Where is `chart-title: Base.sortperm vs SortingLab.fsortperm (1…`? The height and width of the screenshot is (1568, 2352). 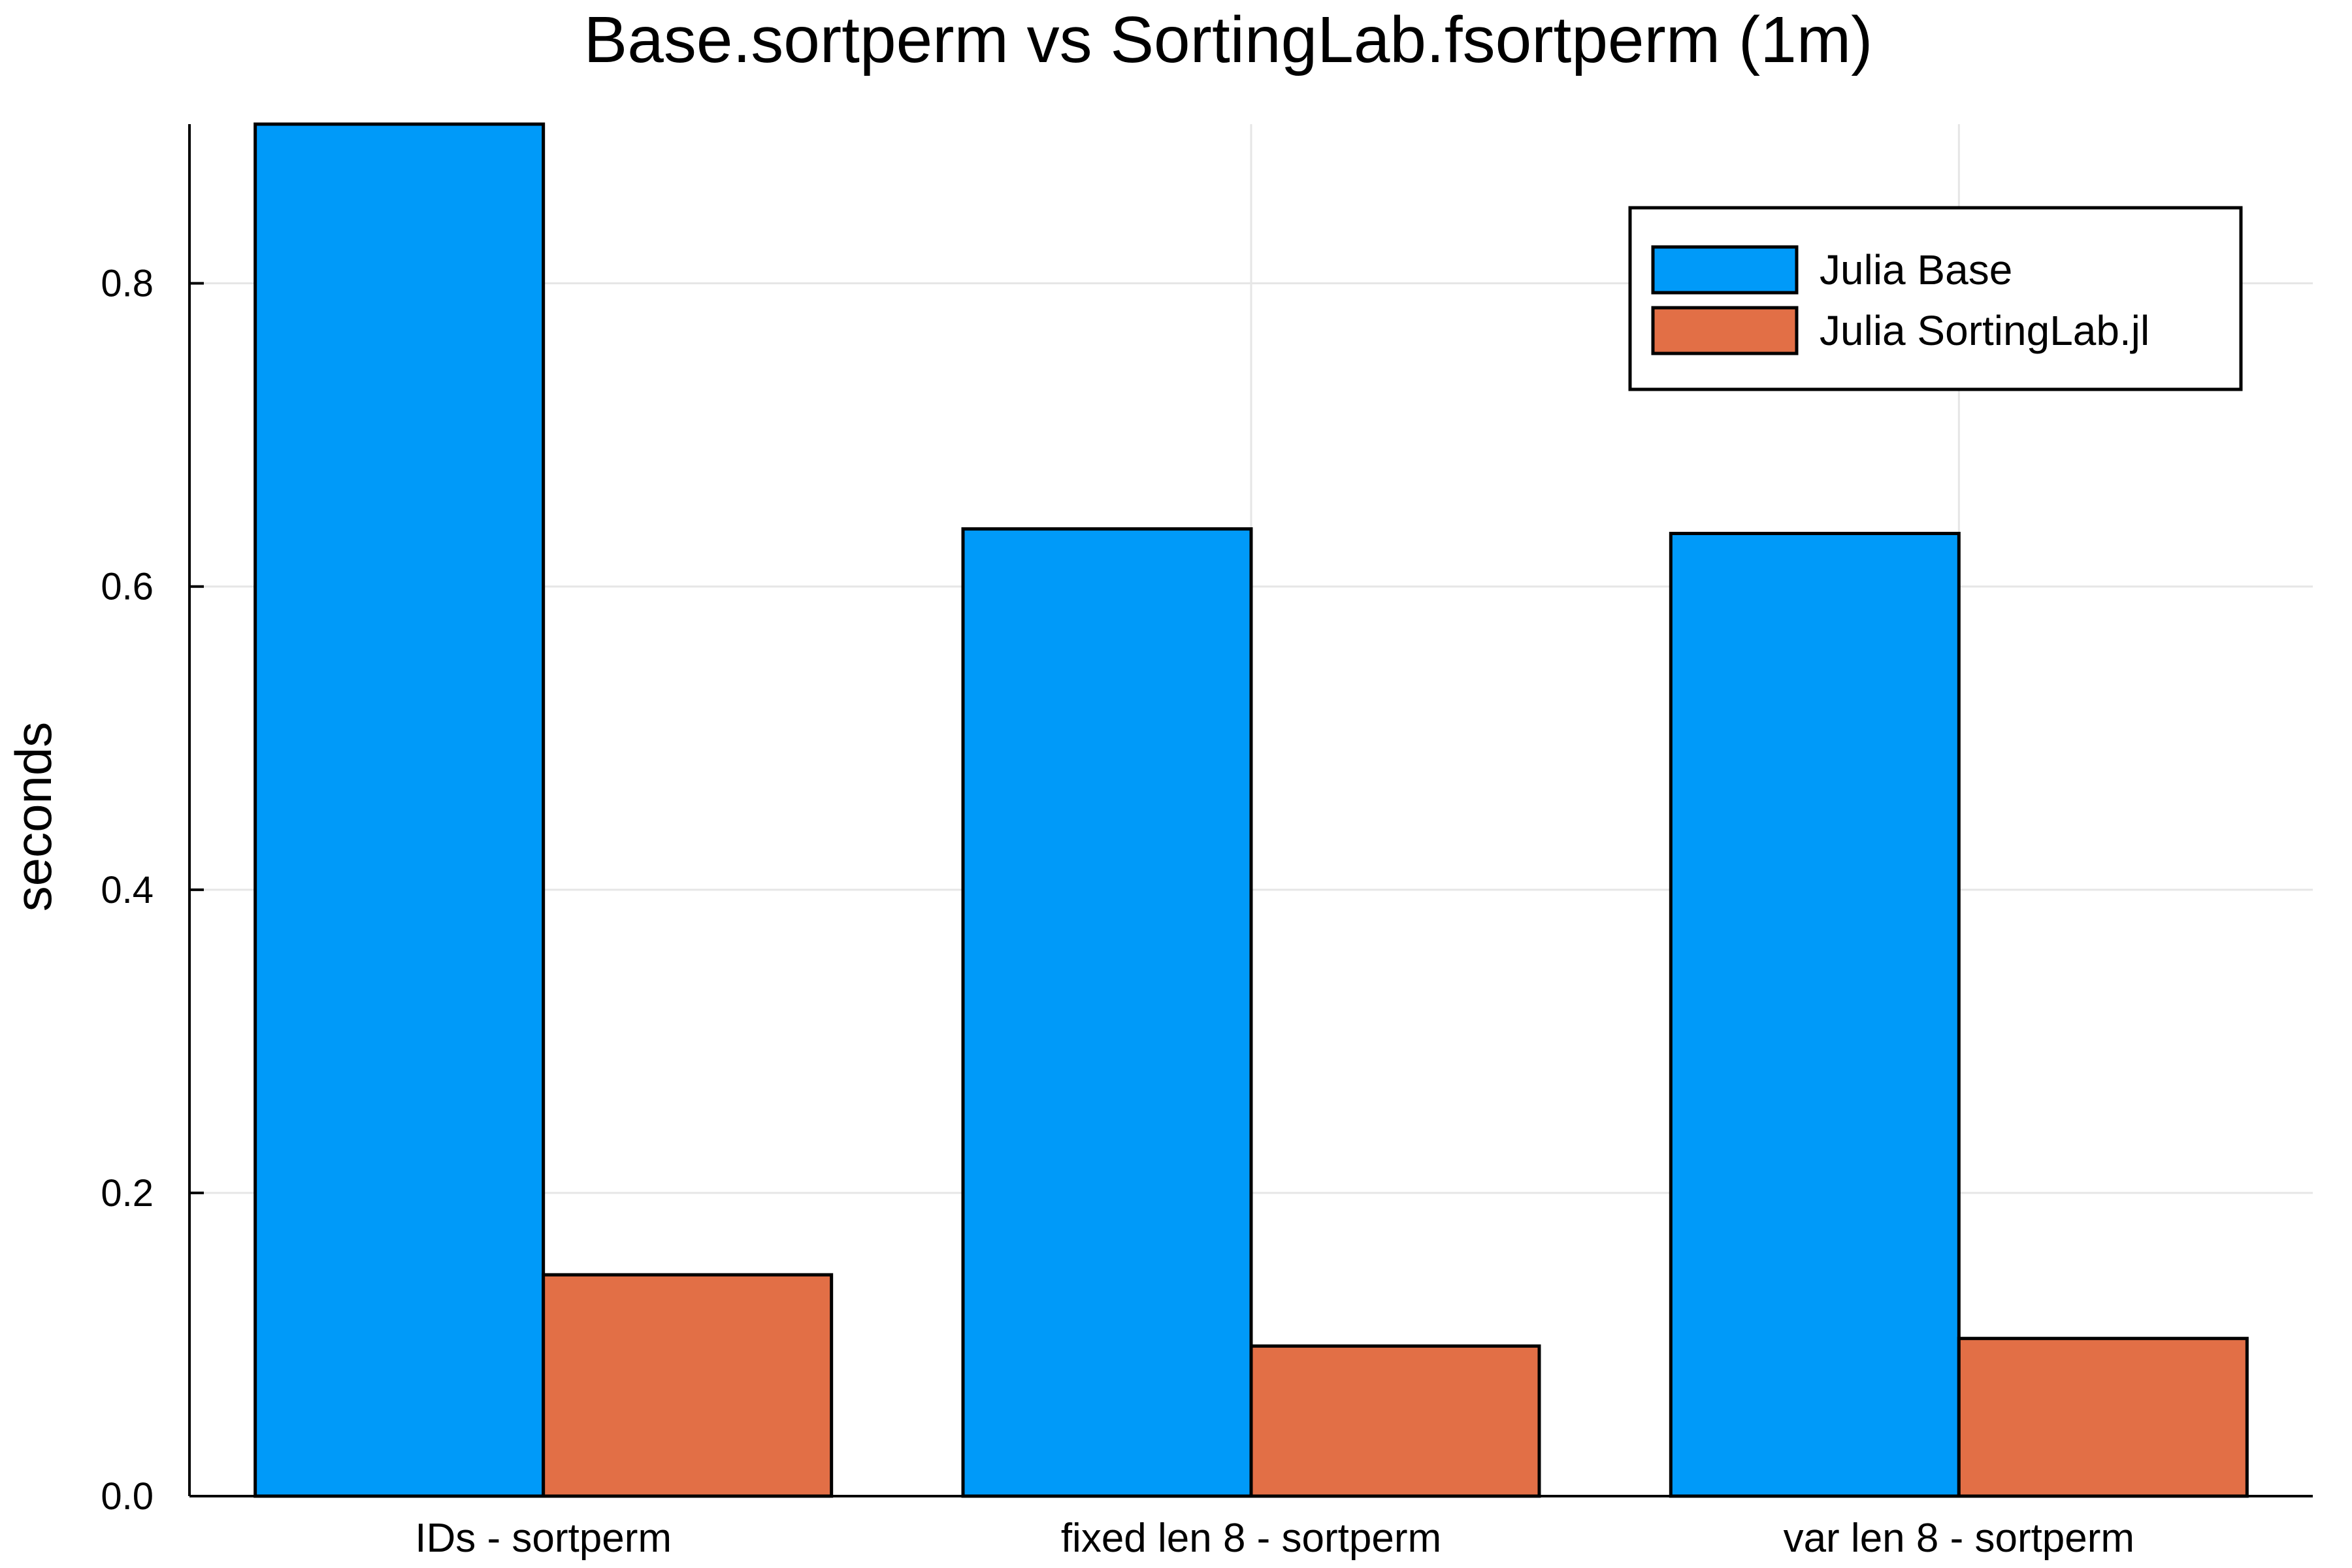 chart-title: Base.sortperm vs SortingLab.fsortperm (1… is located at coordinates (1228, 39).